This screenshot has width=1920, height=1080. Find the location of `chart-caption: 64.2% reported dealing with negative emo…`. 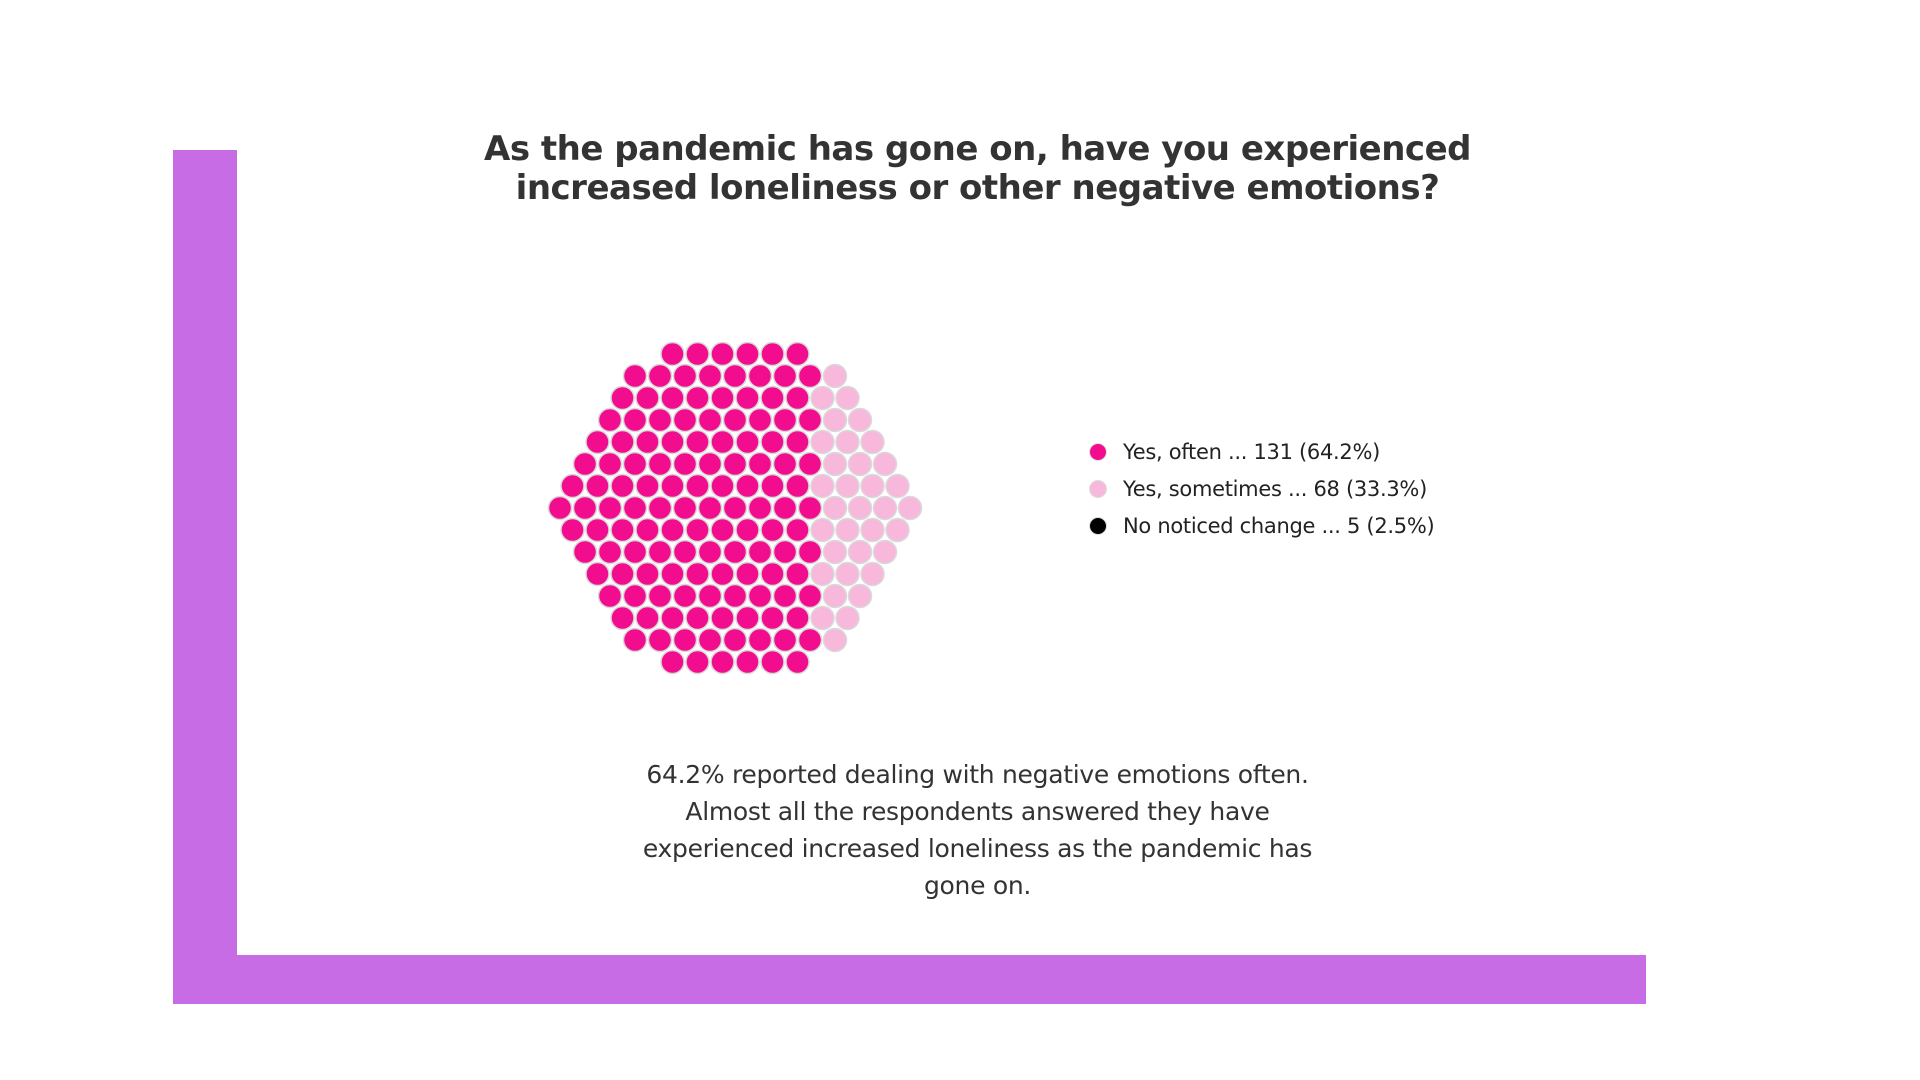

chart-caption: 64.2% reported dealing with negative emo… is located at coordinates (977, 830).